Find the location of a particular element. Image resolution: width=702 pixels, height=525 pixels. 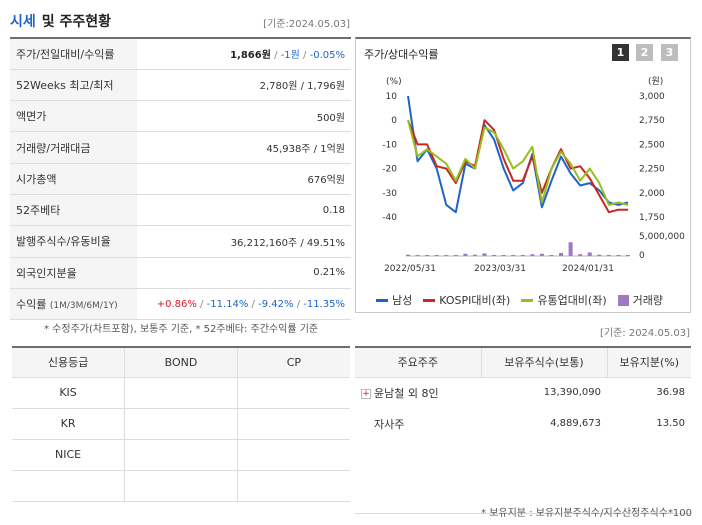

legend-item-stock: 남성 is located at coordinates (394, 300).